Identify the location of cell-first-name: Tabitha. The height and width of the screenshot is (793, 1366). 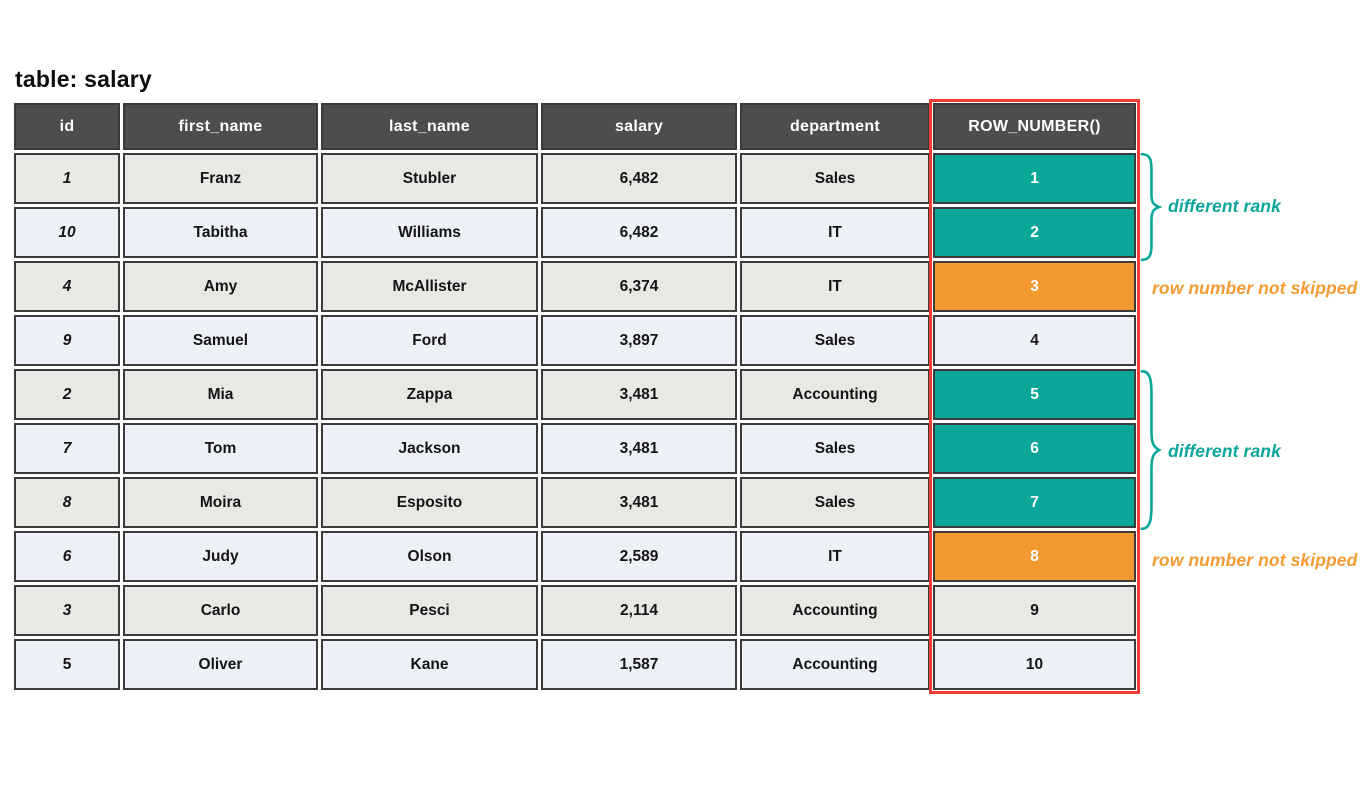
(220, 232).